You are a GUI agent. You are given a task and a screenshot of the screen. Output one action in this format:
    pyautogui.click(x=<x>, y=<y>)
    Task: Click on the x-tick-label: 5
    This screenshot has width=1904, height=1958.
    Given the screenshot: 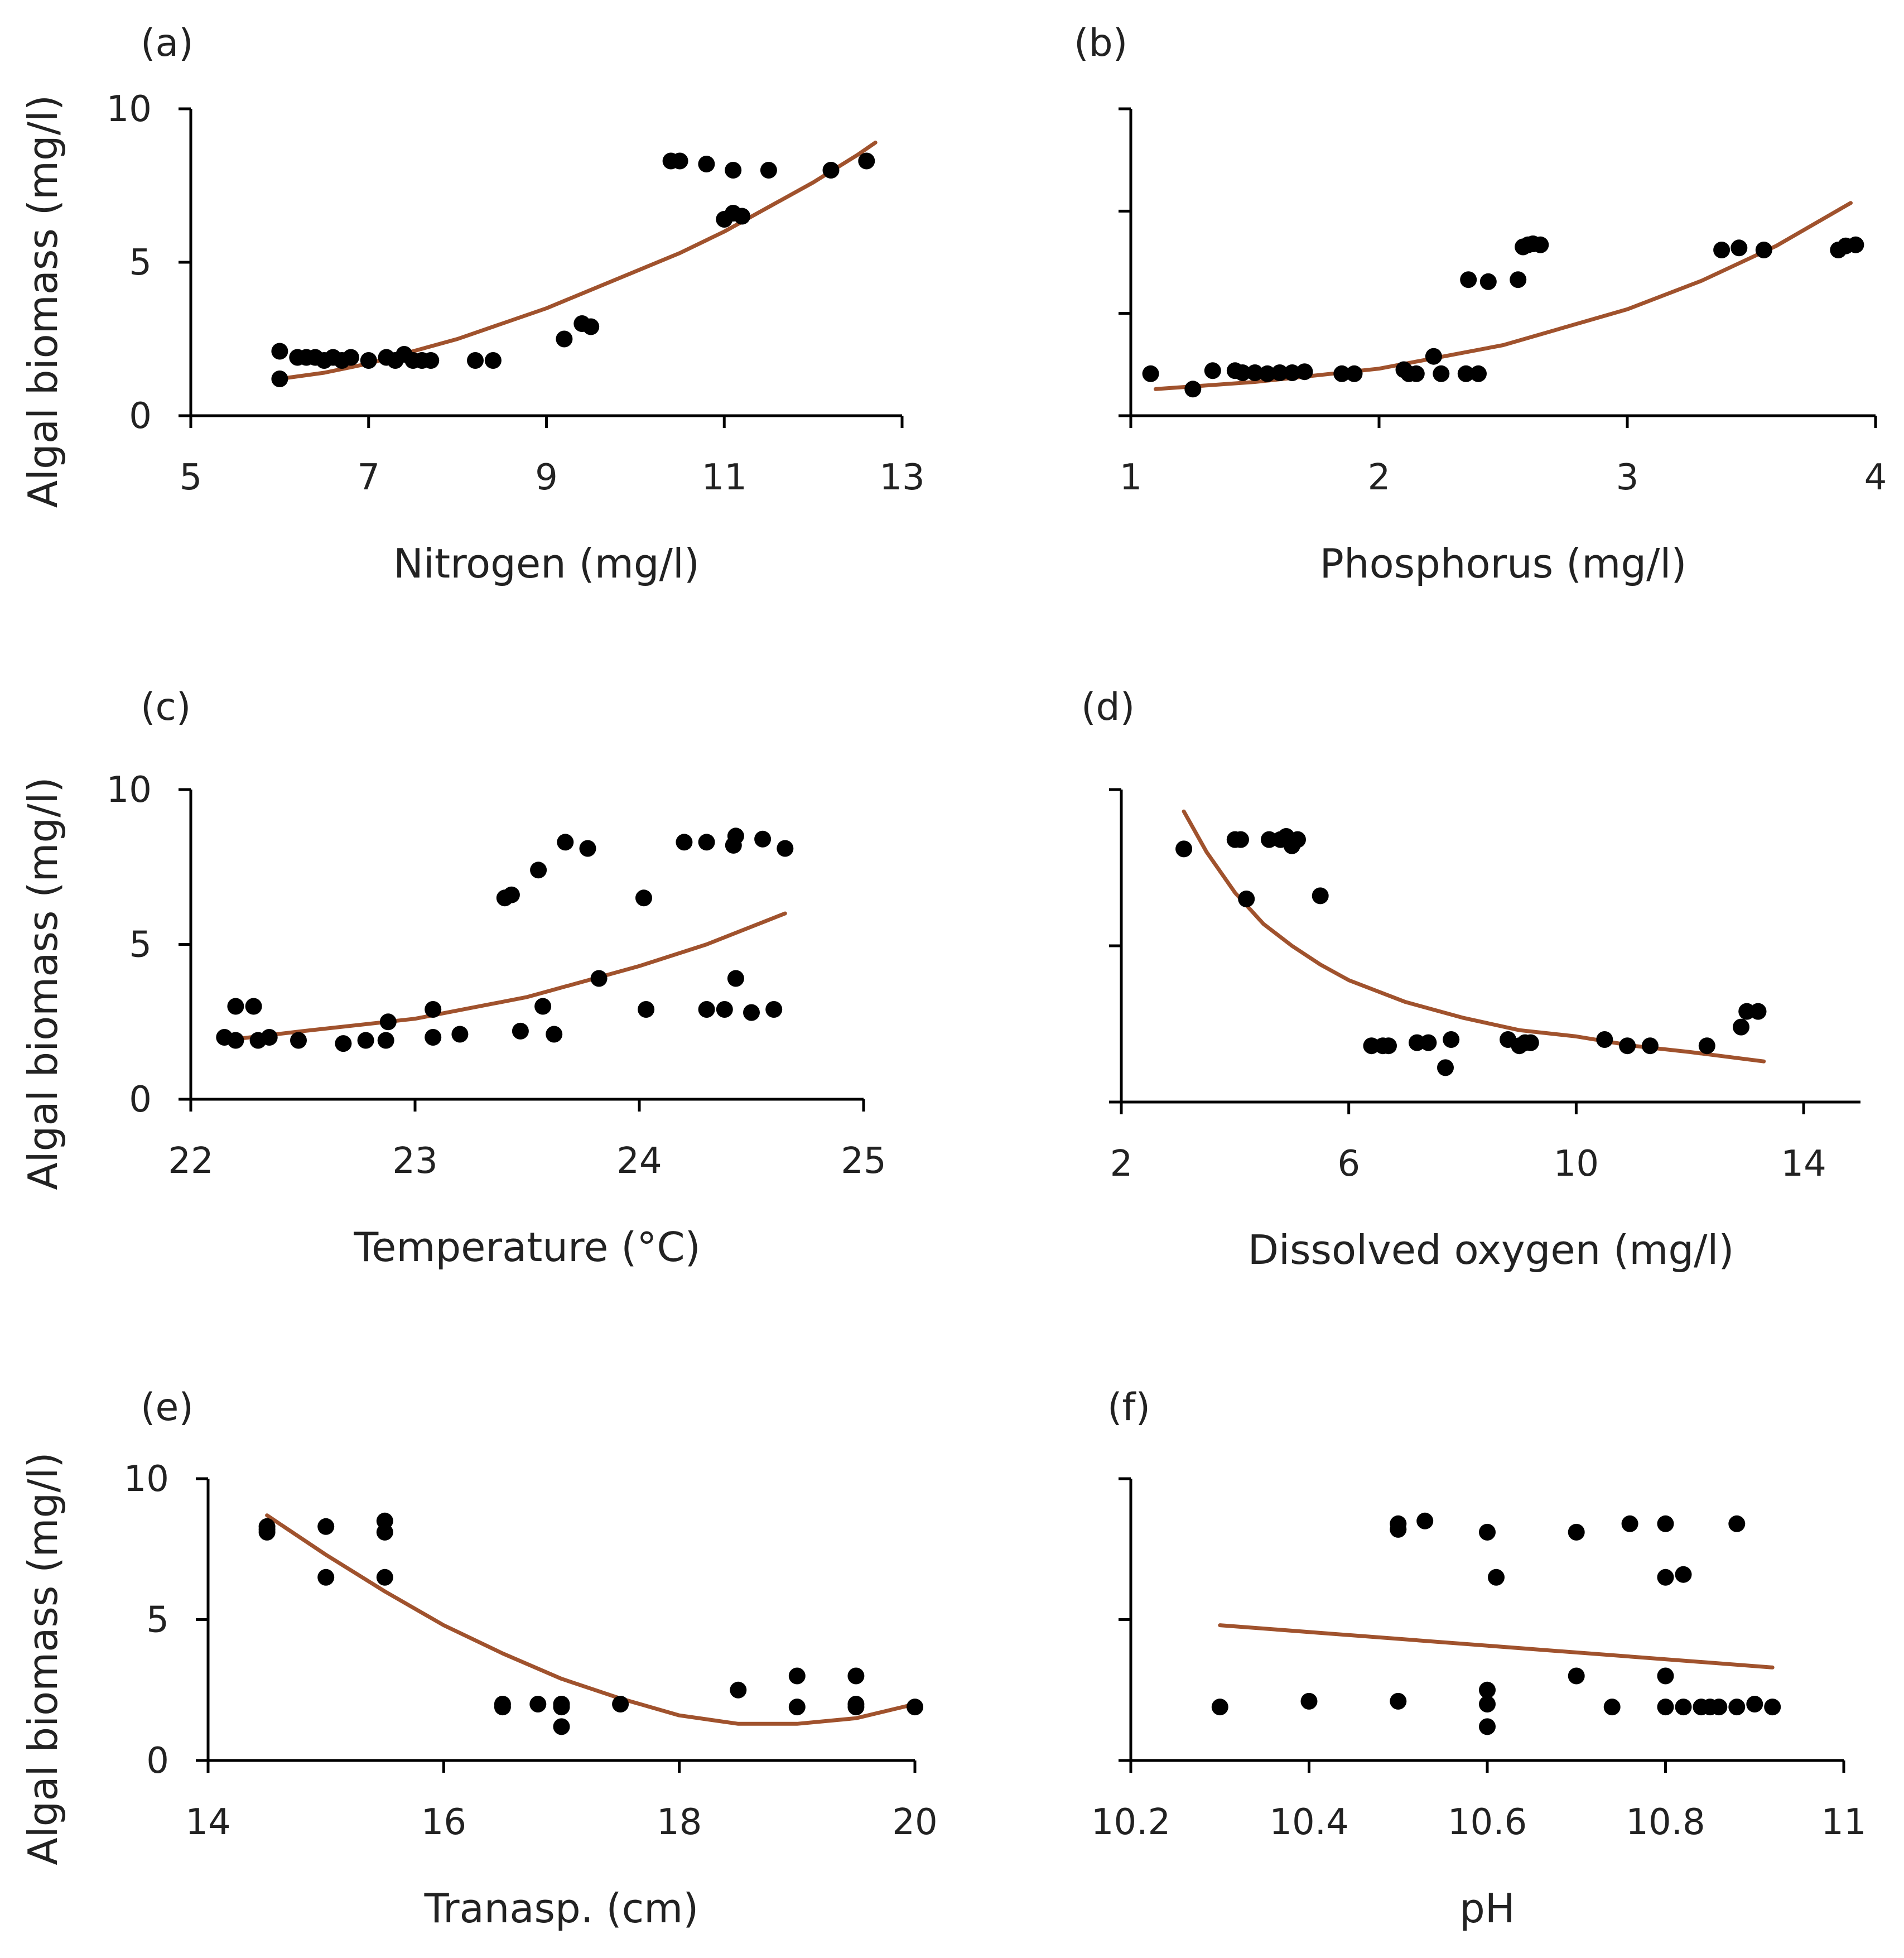 What is the action you would take?
    pyautogui.click(x=191, y=477)
    